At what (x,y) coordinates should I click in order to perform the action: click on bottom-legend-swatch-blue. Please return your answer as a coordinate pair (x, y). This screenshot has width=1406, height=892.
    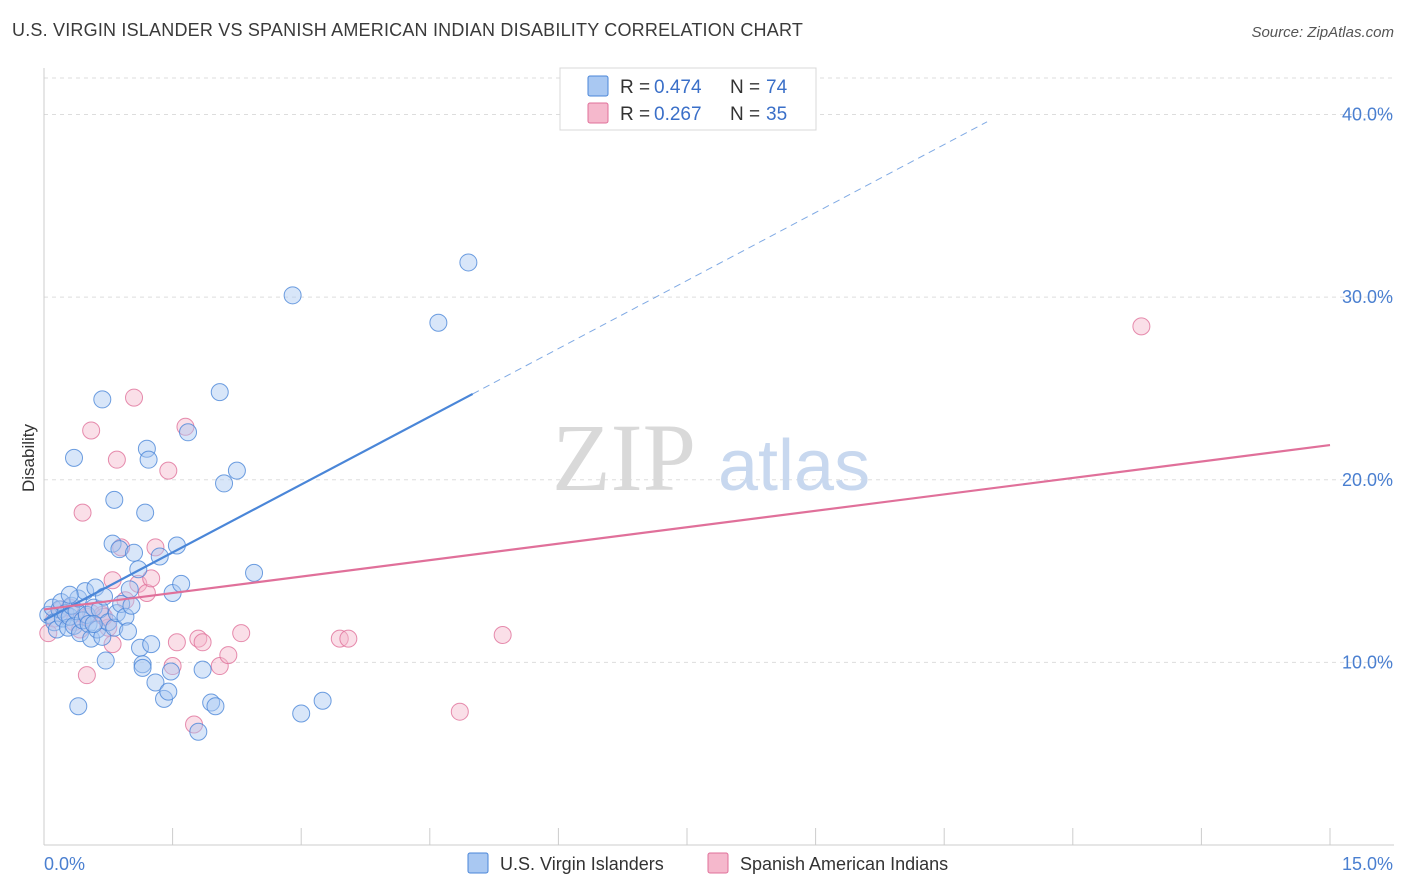
    Looking at the image, I should click on (478, 863).